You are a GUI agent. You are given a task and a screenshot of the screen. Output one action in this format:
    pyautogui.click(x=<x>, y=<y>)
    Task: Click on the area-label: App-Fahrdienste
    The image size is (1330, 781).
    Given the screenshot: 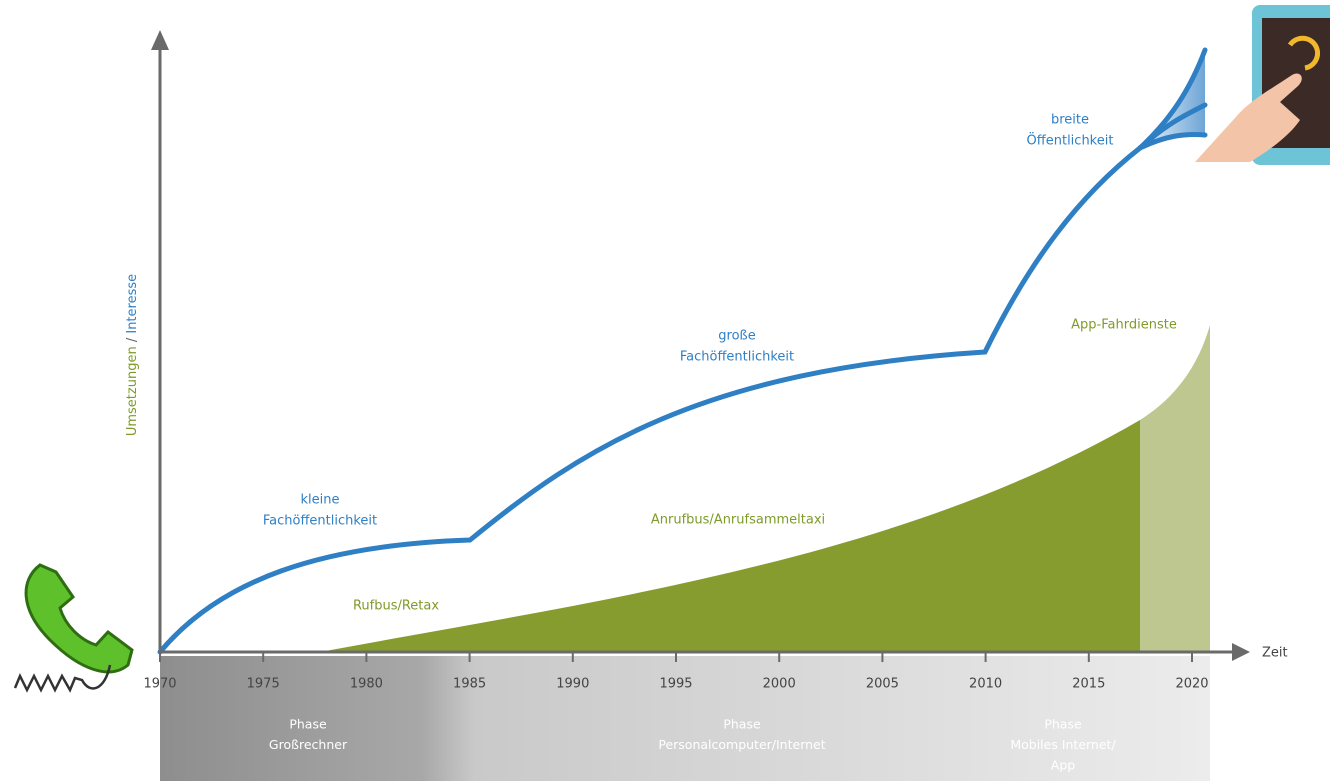 What is the action you would take?
    pyautogui.click(x=1124, y=325)
    